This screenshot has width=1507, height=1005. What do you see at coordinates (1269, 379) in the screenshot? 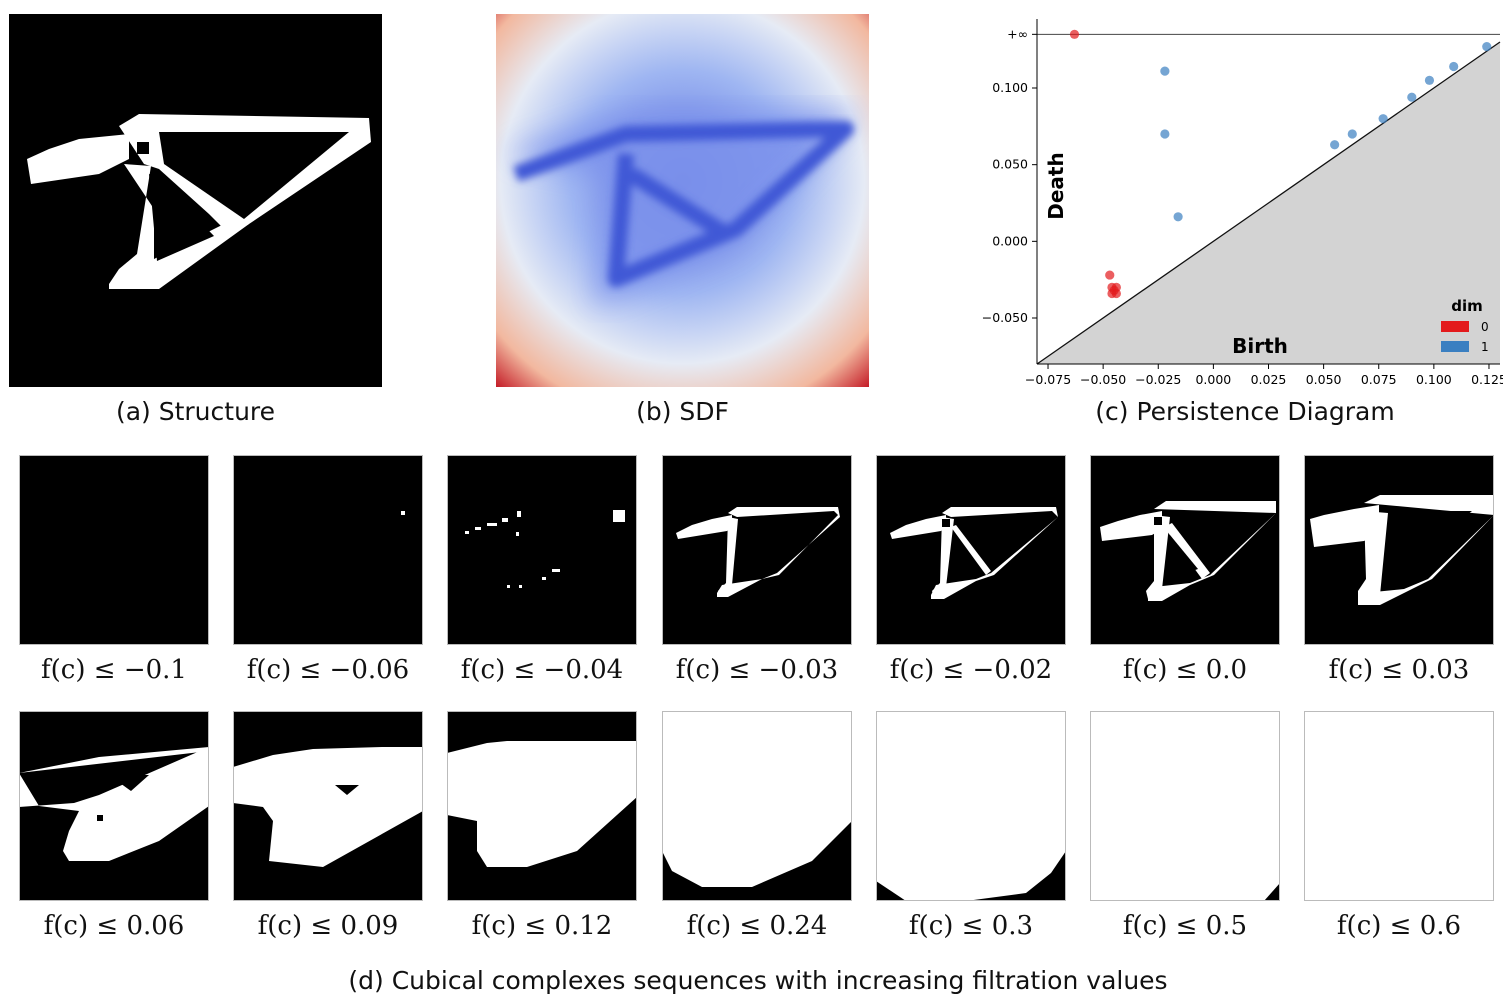
I see `pd-x-tick-label: 0.025` at bounding box center [1269, 379].